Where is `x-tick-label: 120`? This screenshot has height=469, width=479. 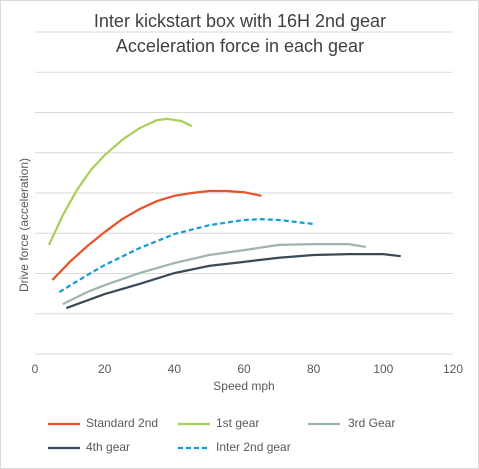
x-tick-label: 120 is located at coordinates (453, 369).